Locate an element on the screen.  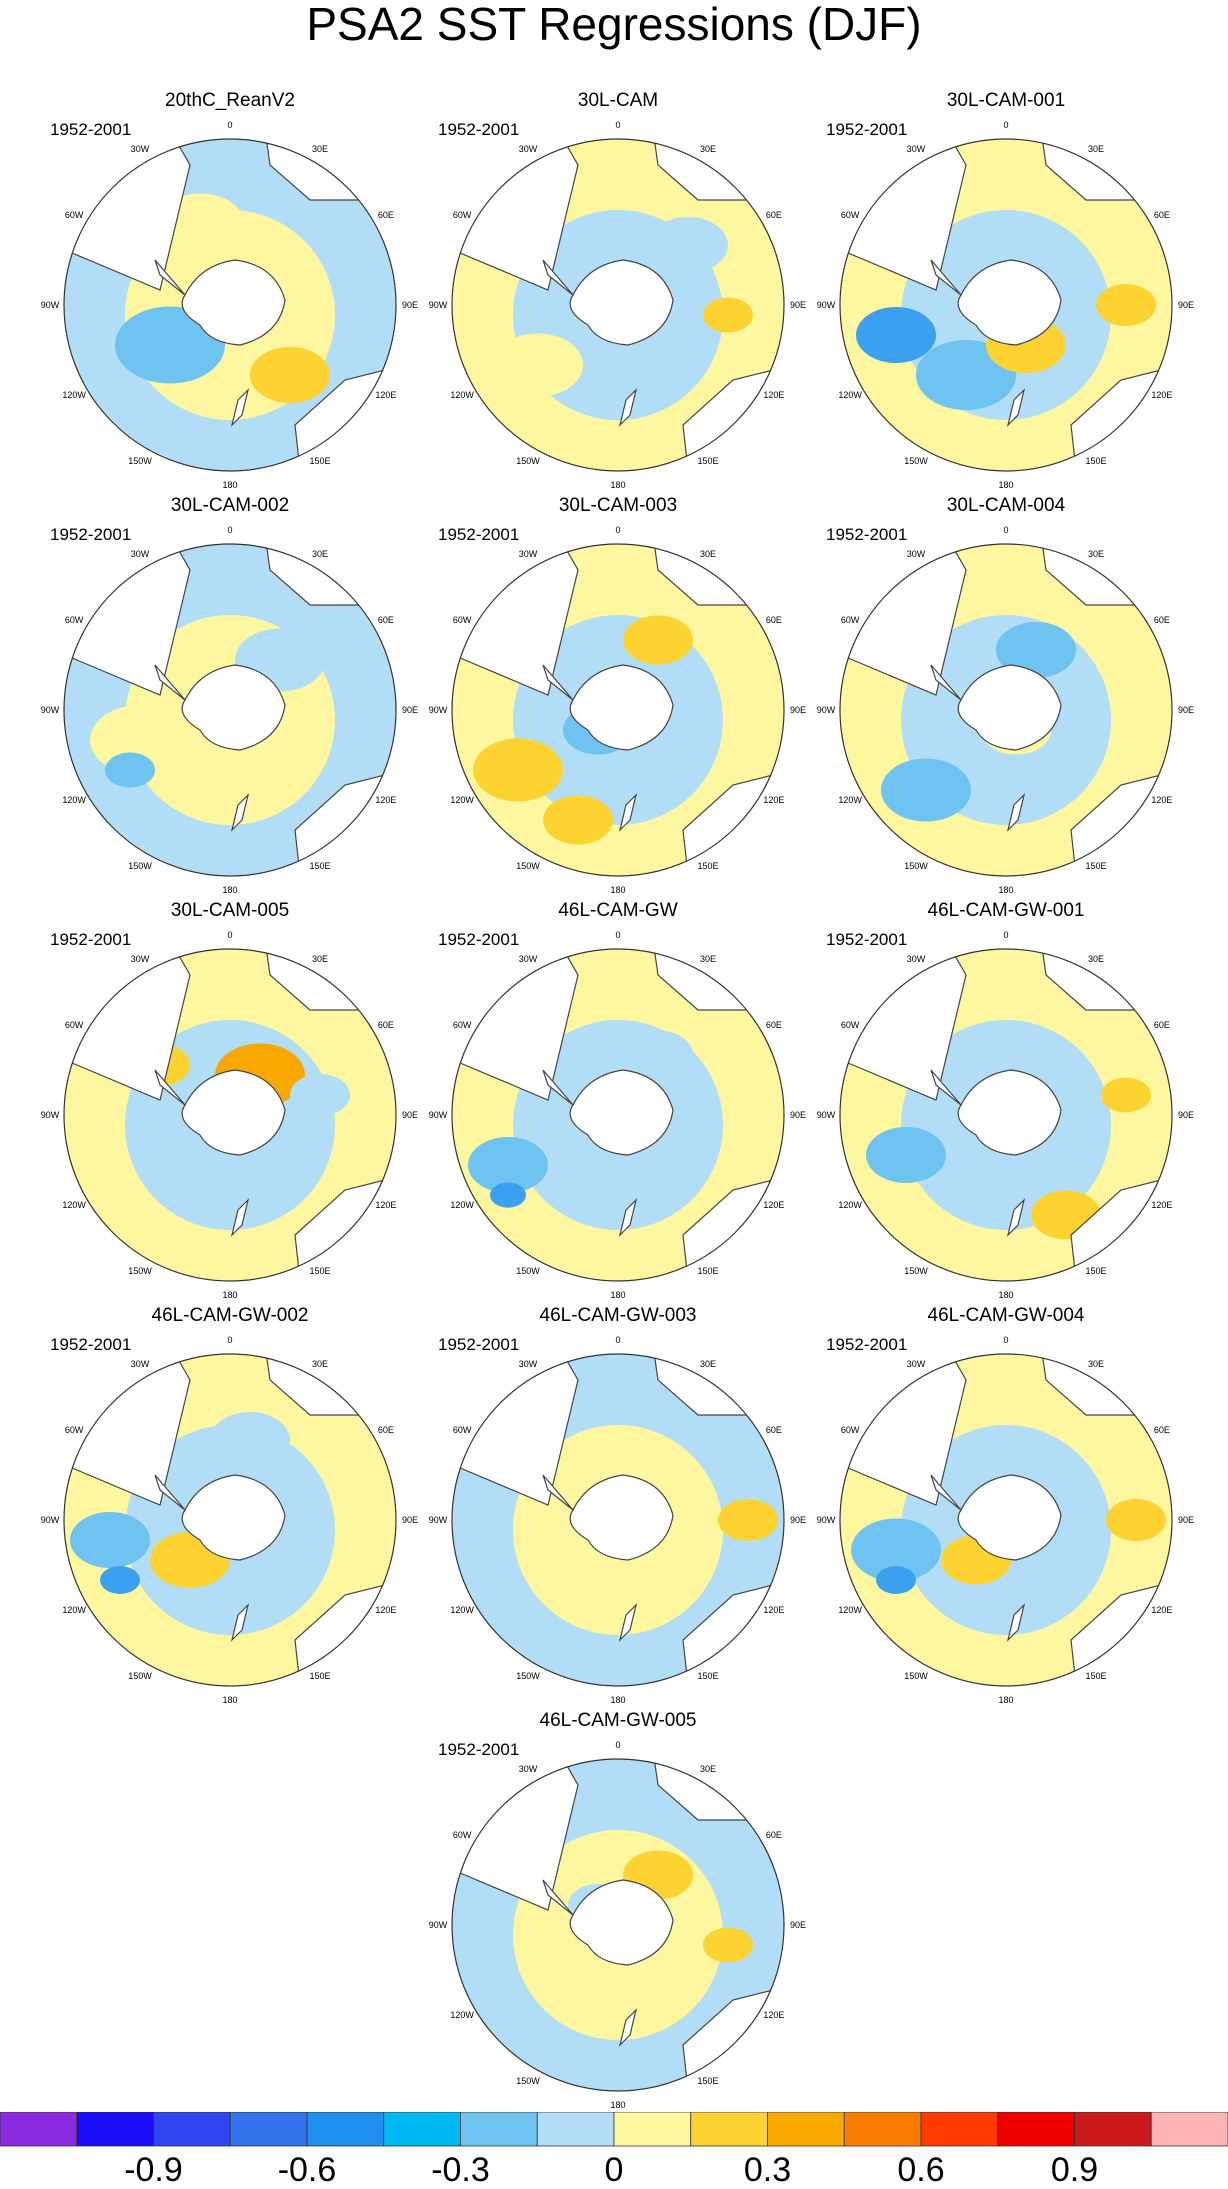
panel-title: 46L-CAM-GW is located at coordinates (618, 910).